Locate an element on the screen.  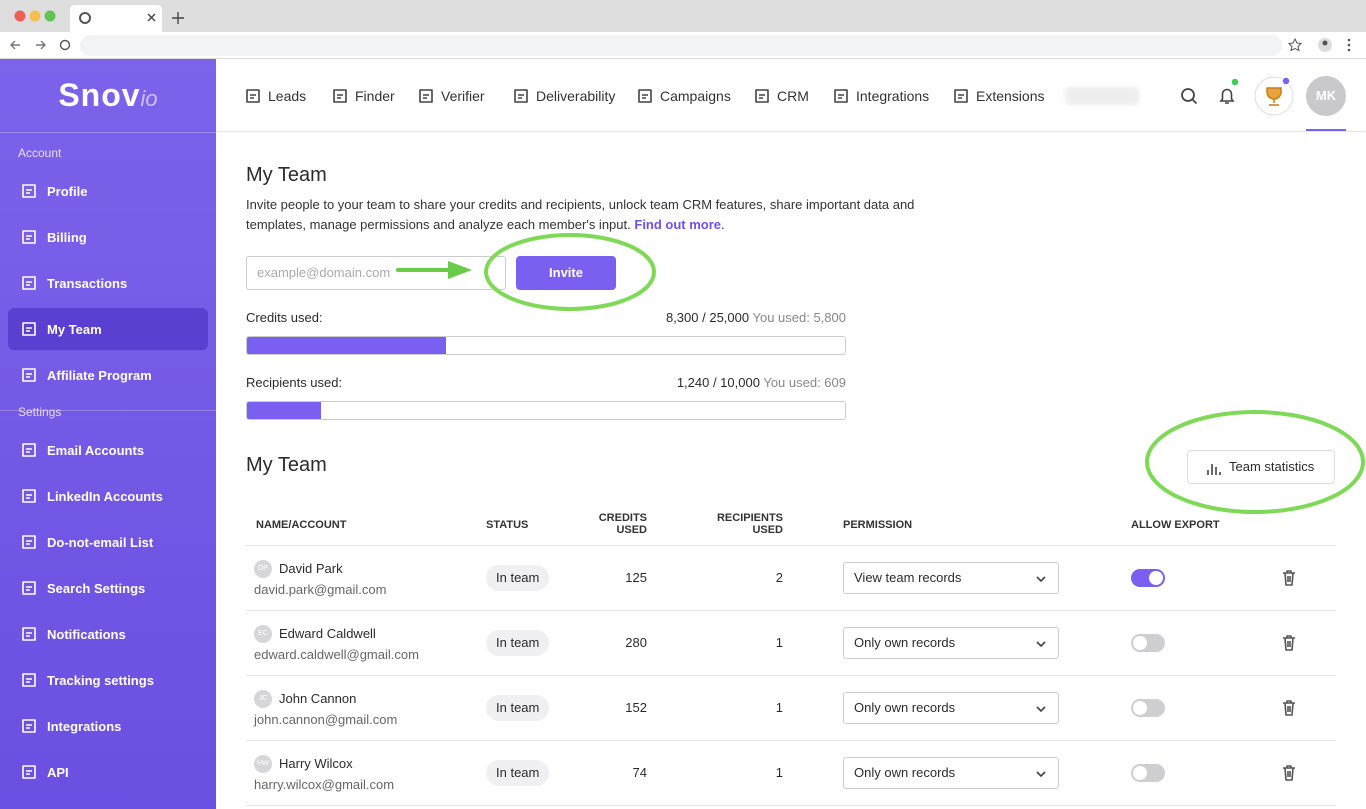
sidebar-item: API is located at coordinates (108, 772).